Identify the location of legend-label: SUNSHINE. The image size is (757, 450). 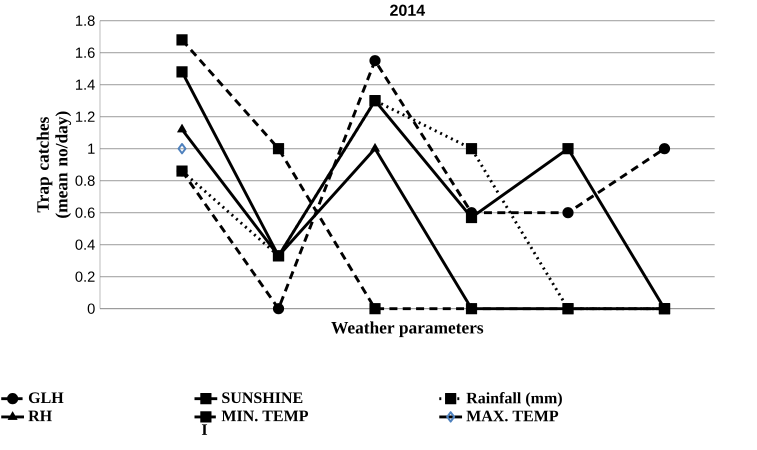
(262, 398).